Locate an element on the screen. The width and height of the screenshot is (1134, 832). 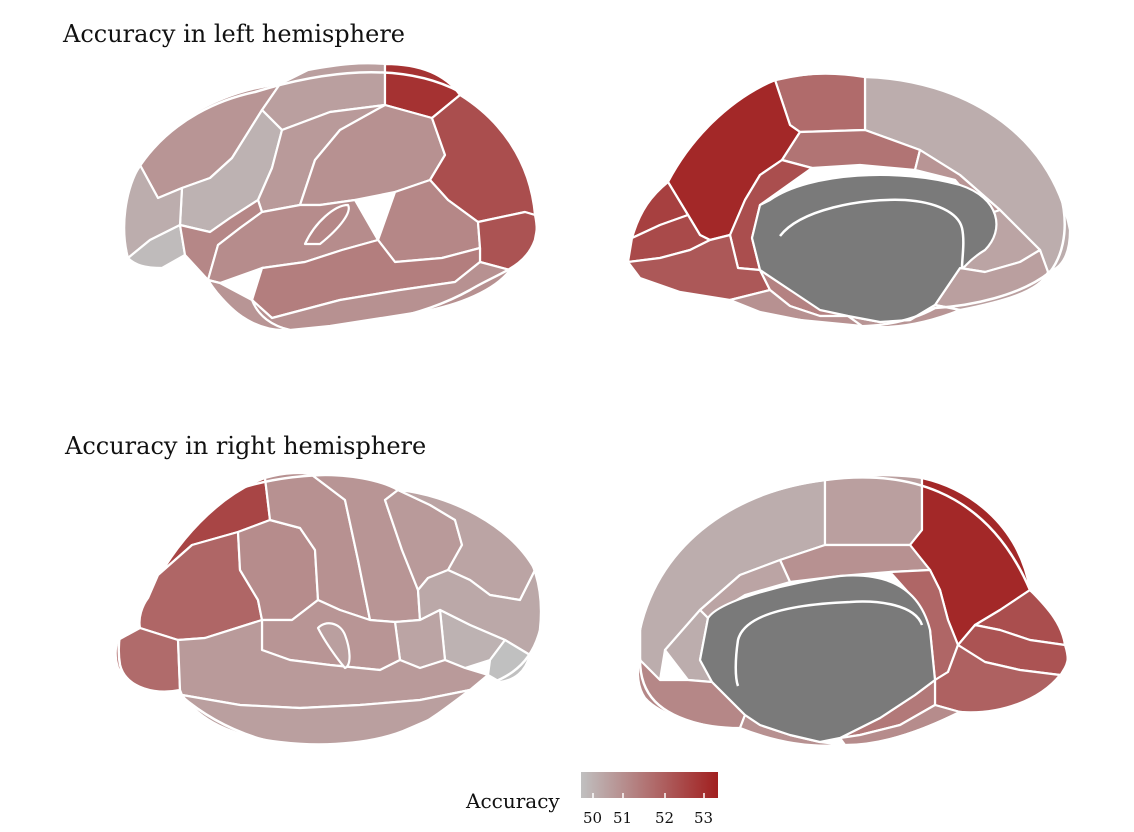
title-left-hemisphere: Accuracy in left hemisphere is located at coordinates (233, 34).